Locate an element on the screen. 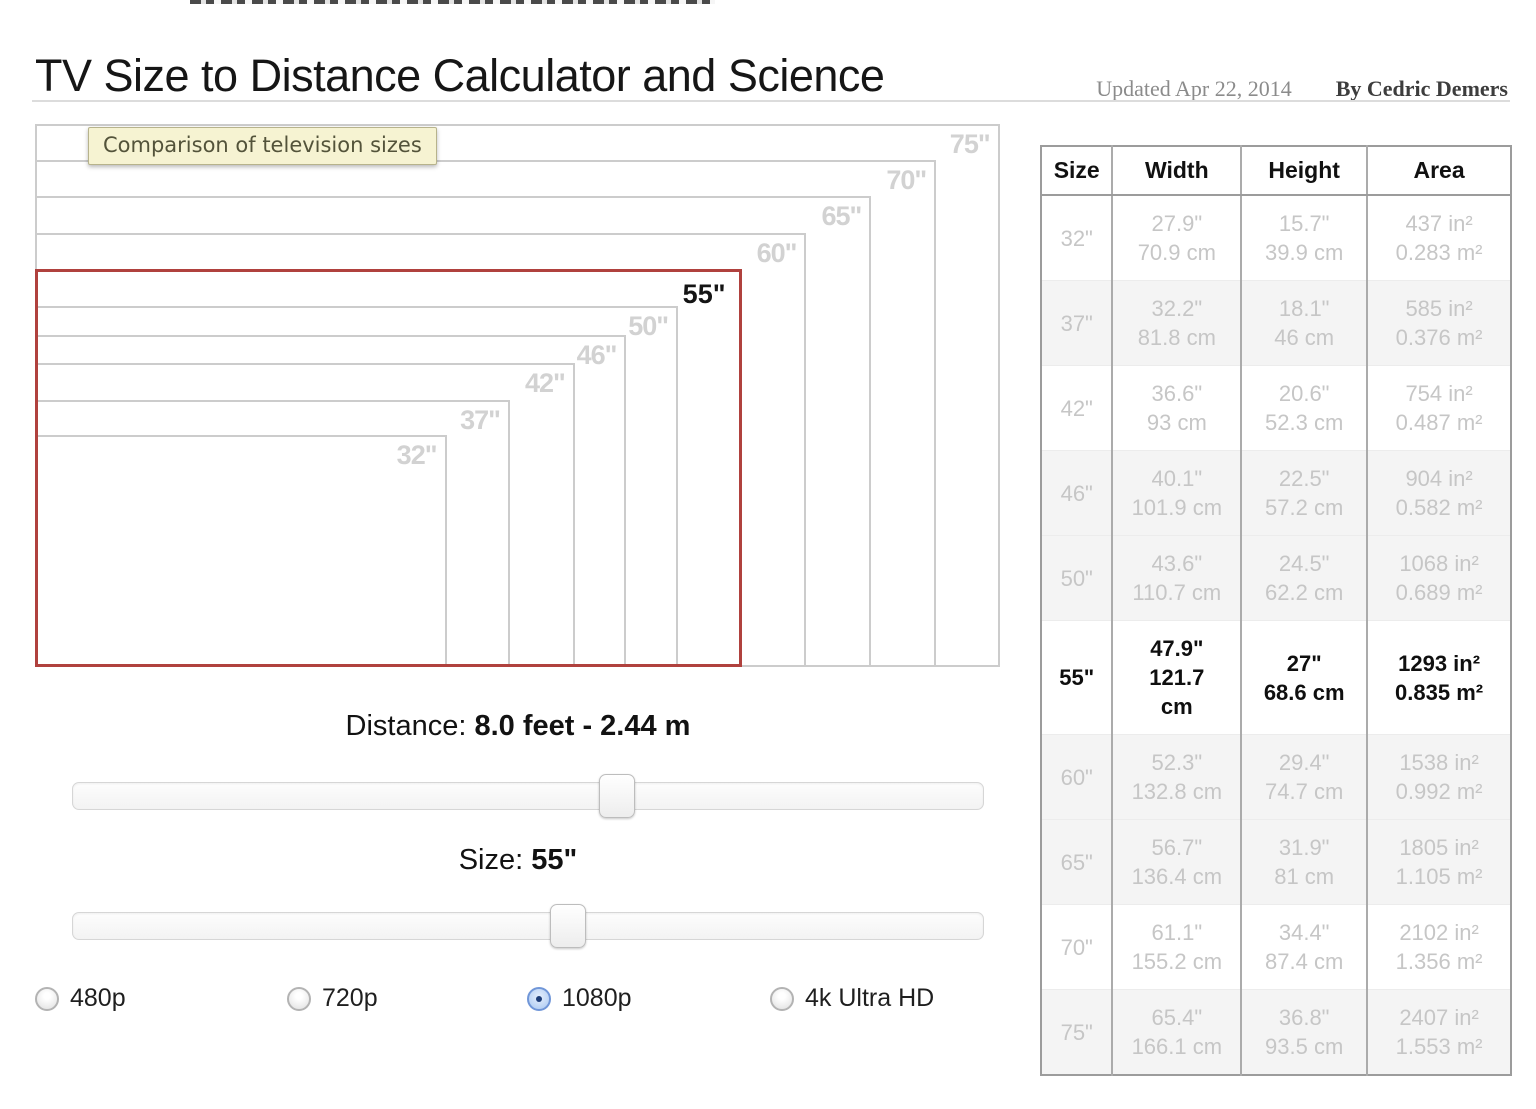 The image size is (1536, 1109). area-cell: 437 in² 0.283 m² is located at coordinates (1439, 238).